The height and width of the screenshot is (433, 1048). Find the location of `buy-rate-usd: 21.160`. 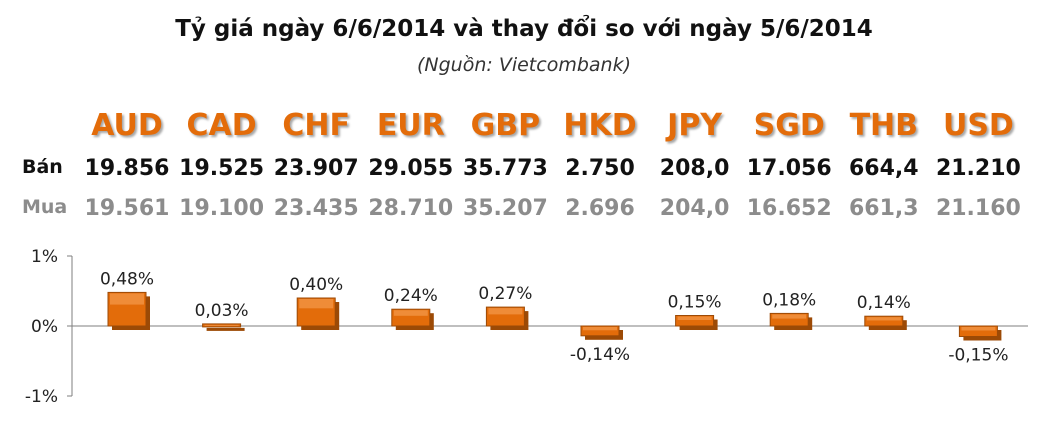

buy-rate-usd: 21.160 is located at coordinates (978, 208).